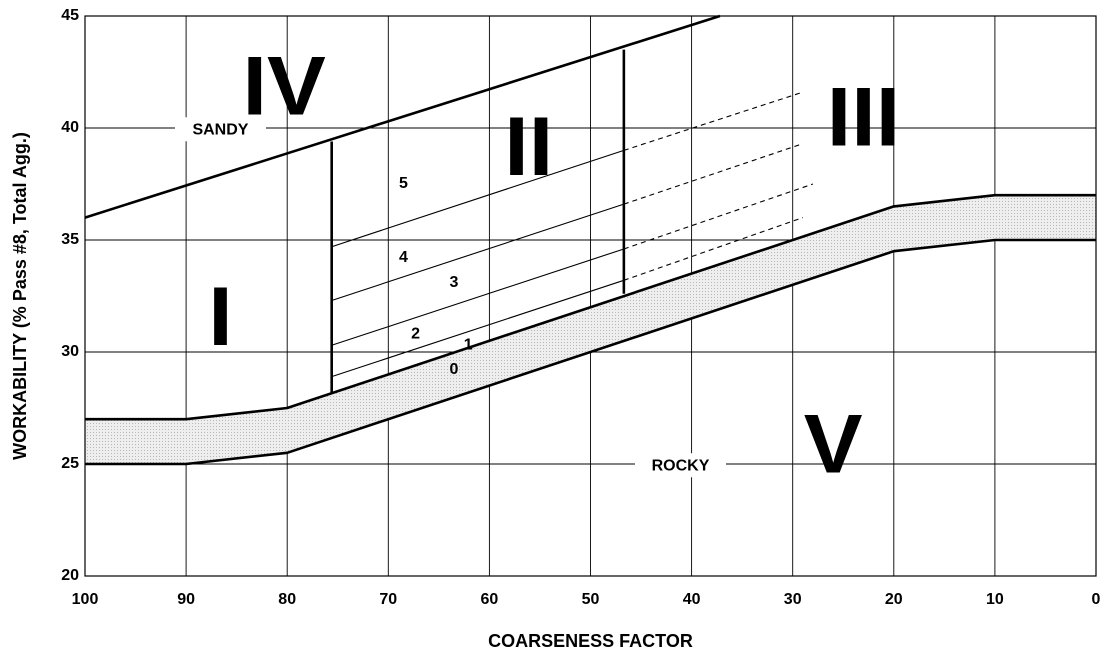 Image resolution: width=1106 pixels, height=656 pixels. I want to click on subzone-number: 0, so click(454, 369).